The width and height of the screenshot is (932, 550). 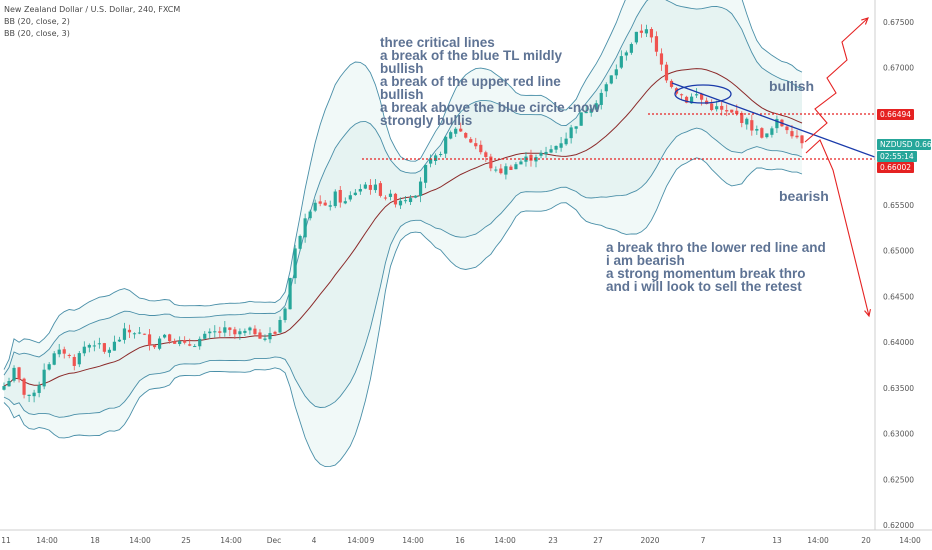 What do you see at coordinates (867, 313) in the screenshot?
I see `bearish-arrow-head` at bounding box center [867, 313].